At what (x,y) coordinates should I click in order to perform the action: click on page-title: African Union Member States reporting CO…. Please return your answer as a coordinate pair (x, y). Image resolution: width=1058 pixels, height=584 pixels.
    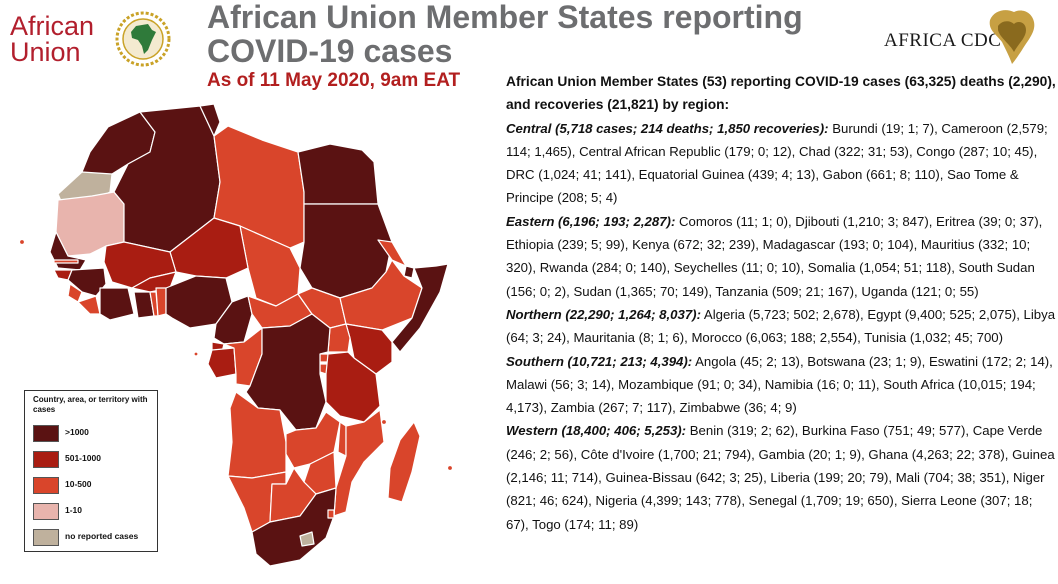
    Looking at the image, I should click on (505, 34).